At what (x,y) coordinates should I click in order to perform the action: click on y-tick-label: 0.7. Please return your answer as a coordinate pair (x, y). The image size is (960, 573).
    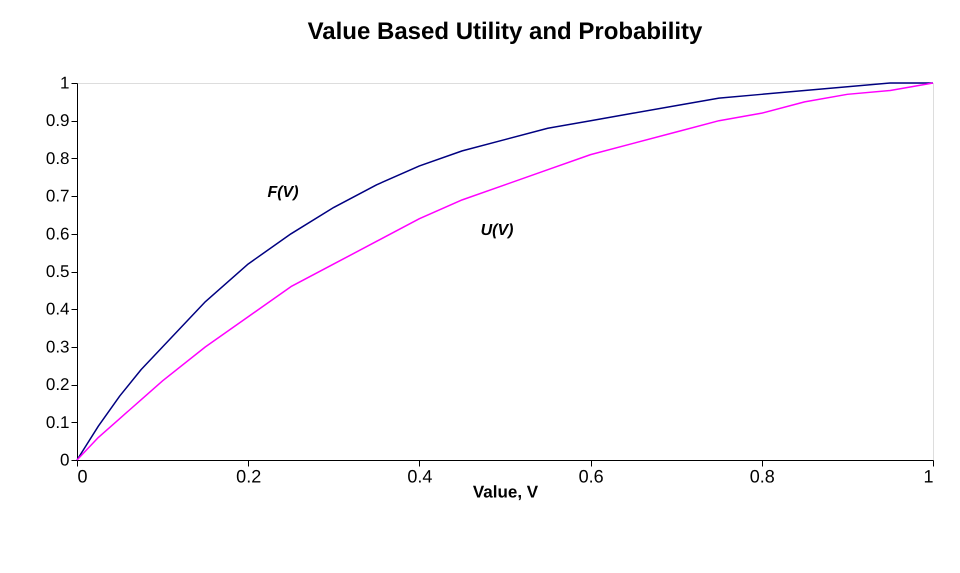
    Looking at the image, I should click on (58, 196).